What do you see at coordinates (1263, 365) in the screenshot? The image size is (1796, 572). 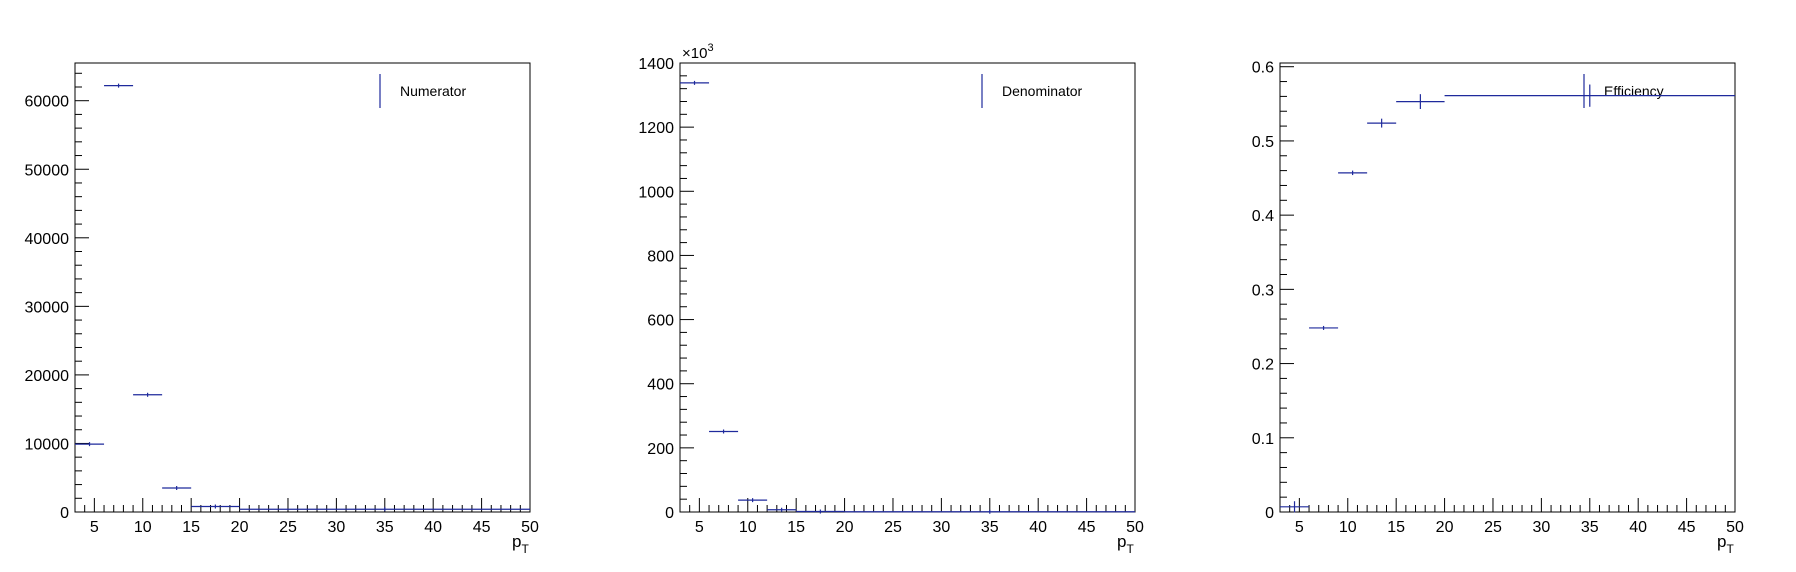 I see `y-tick-label: 0.2` at bounding box center [1263, 365].